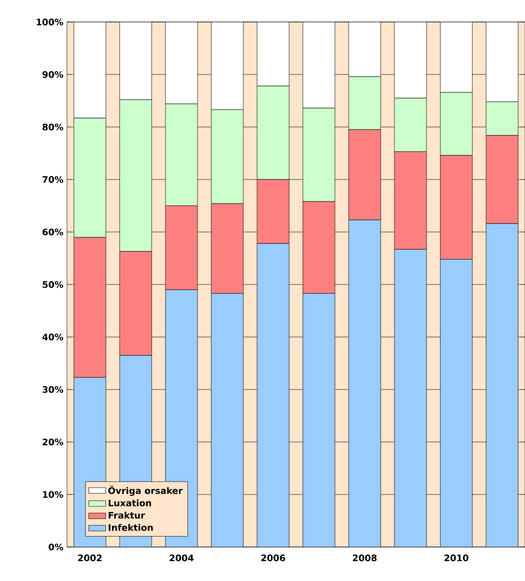 This screenshot has height=581, width=525. Describe the element at coordinates (90, 558) in the screenshot. I see `x-tick-label: 2002` at that location.